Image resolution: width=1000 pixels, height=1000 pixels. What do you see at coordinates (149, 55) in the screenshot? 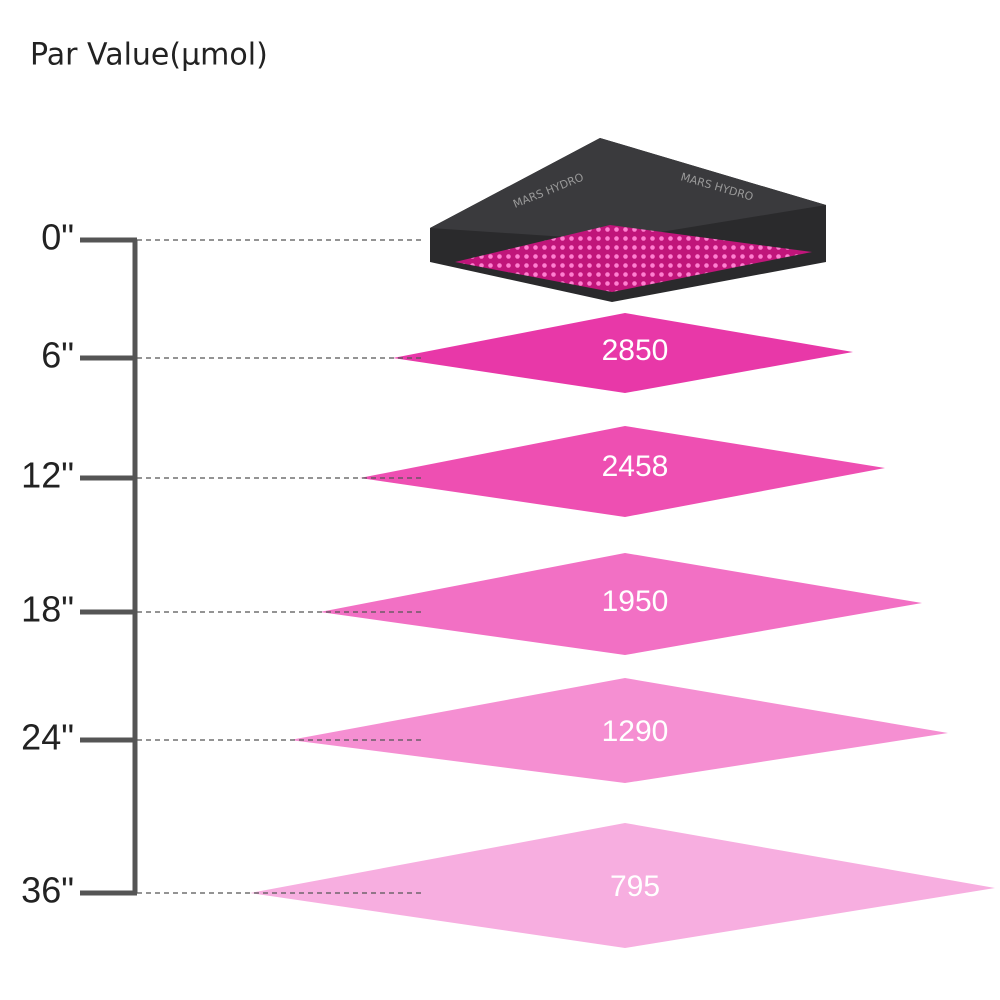
I see `title: Par Value(µmol)` at bounding box center [149, 55].